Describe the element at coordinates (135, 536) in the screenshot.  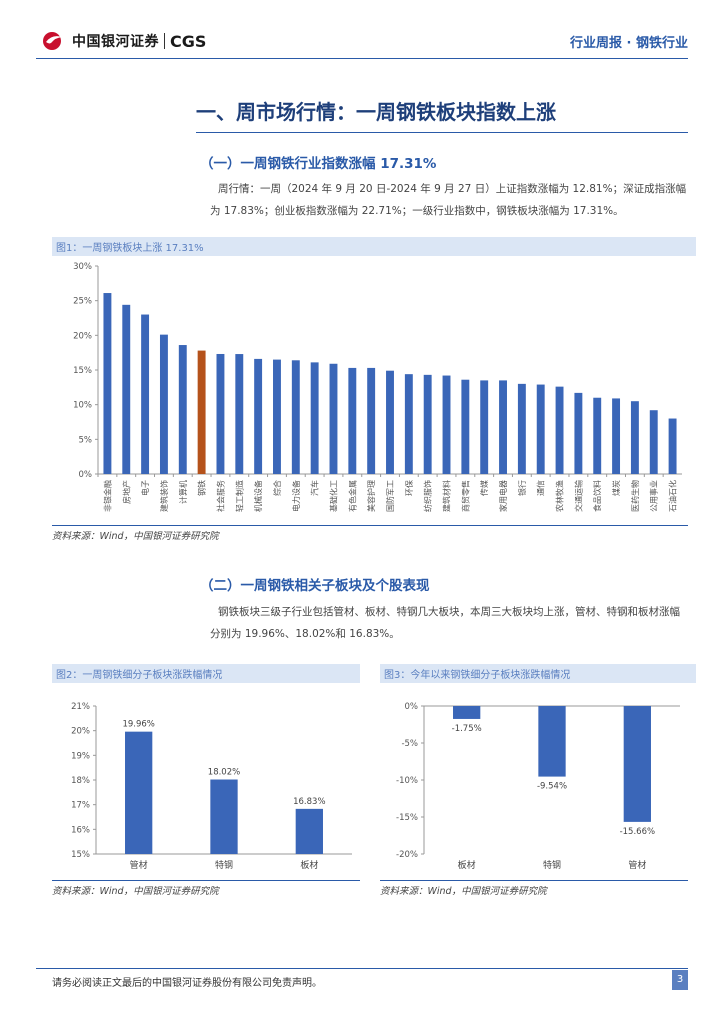
I see `figure-1-source: 资料来源：Wind，中国银河证券研究院` at that location.